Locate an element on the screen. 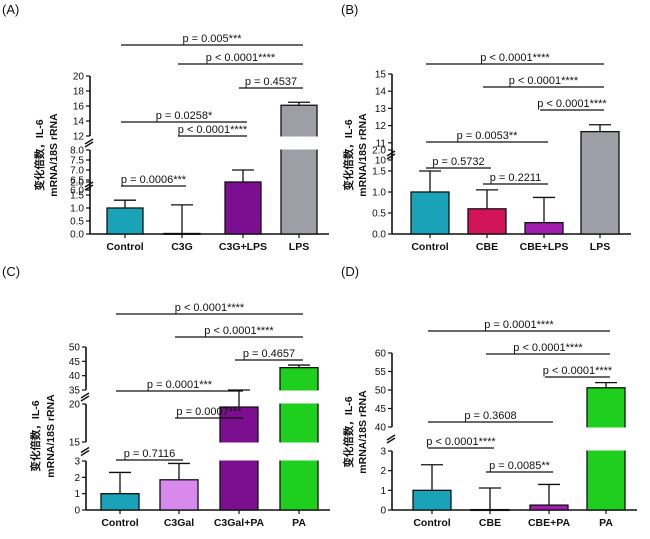 The width and height of the screenshot is (650, 539). y-tick-label: 13 is located at coordinates (381, 109).